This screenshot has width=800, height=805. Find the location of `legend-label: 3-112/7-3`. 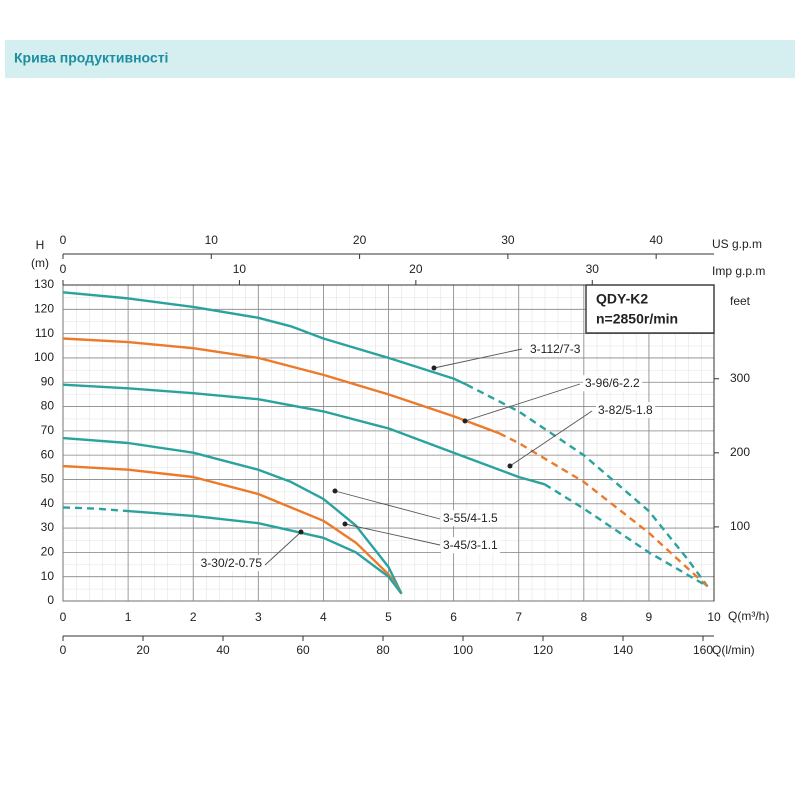

legend-label: 3-112/7-3 is located at coordinates (555, 349).